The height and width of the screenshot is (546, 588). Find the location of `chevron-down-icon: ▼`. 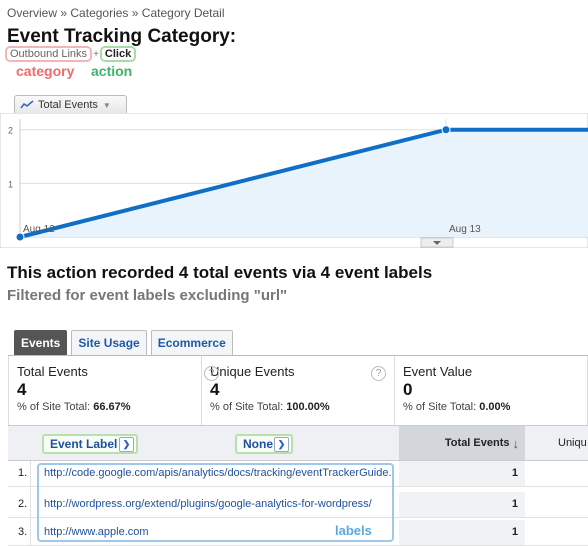

chevron-down-icon: ▼ is located at coordinates (106, 105).